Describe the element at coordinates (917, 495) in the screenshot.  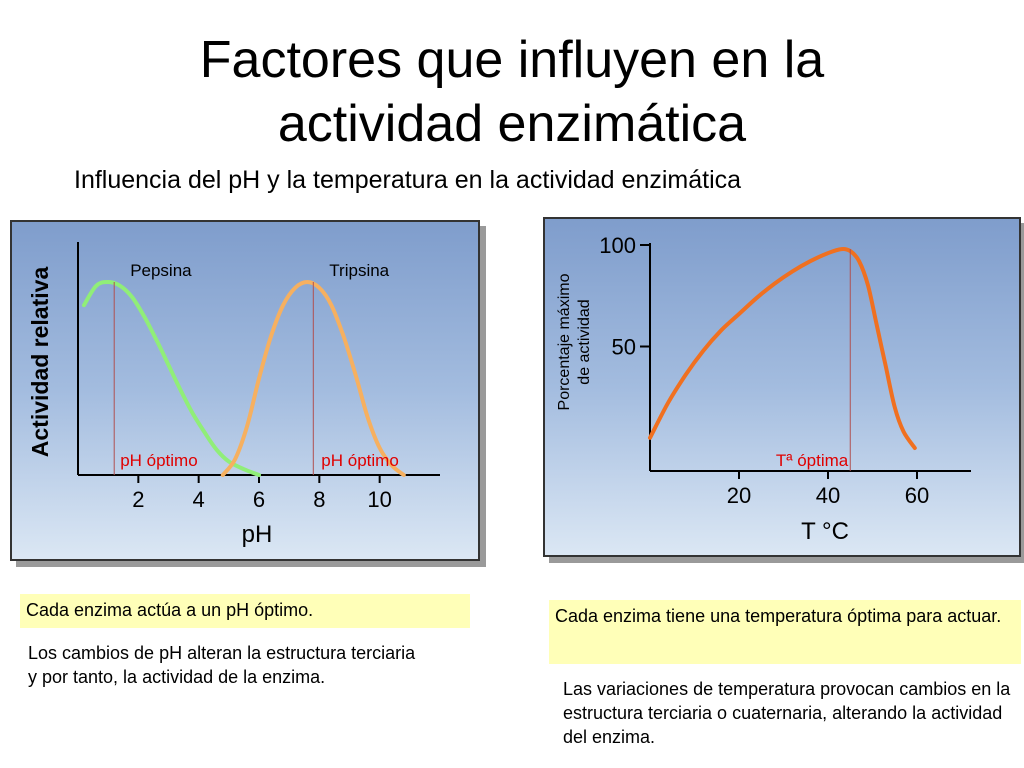
I see `x-tick-label: 60` at that location.